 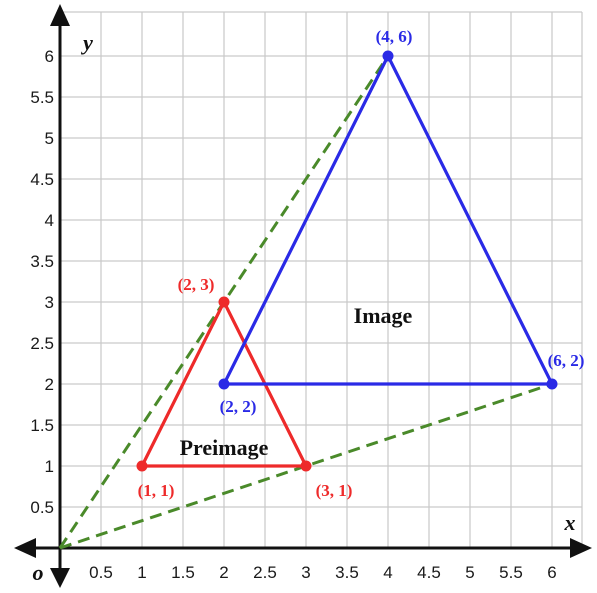 What do you see at coordinates (49, 138) in the screenshot?
I see `y-tick-label: 5` at bounding box center [49, 138].